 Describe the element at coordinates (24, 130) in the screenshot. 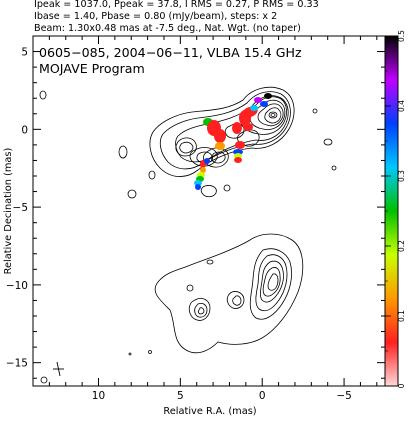

I see `y-tick-label: 0` at that location.